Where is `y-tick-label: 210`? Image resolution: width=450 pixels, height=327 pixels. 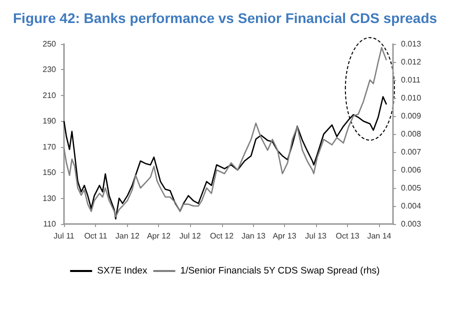 y-tick-label: 210 is located at coordinates (49, 95).